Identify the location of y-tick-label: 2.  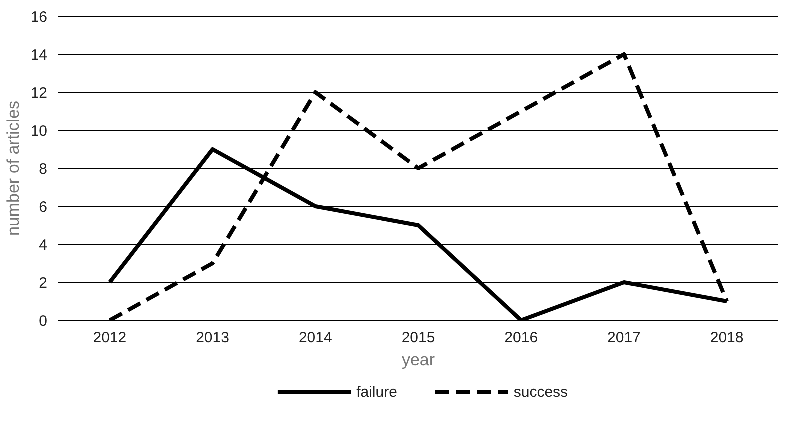
(43, 283).